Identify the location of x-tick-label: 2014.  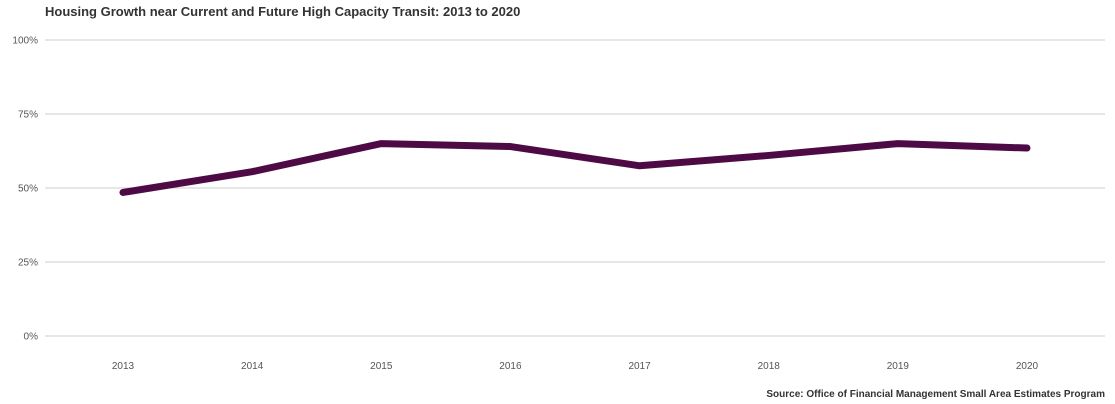
(252, 366).